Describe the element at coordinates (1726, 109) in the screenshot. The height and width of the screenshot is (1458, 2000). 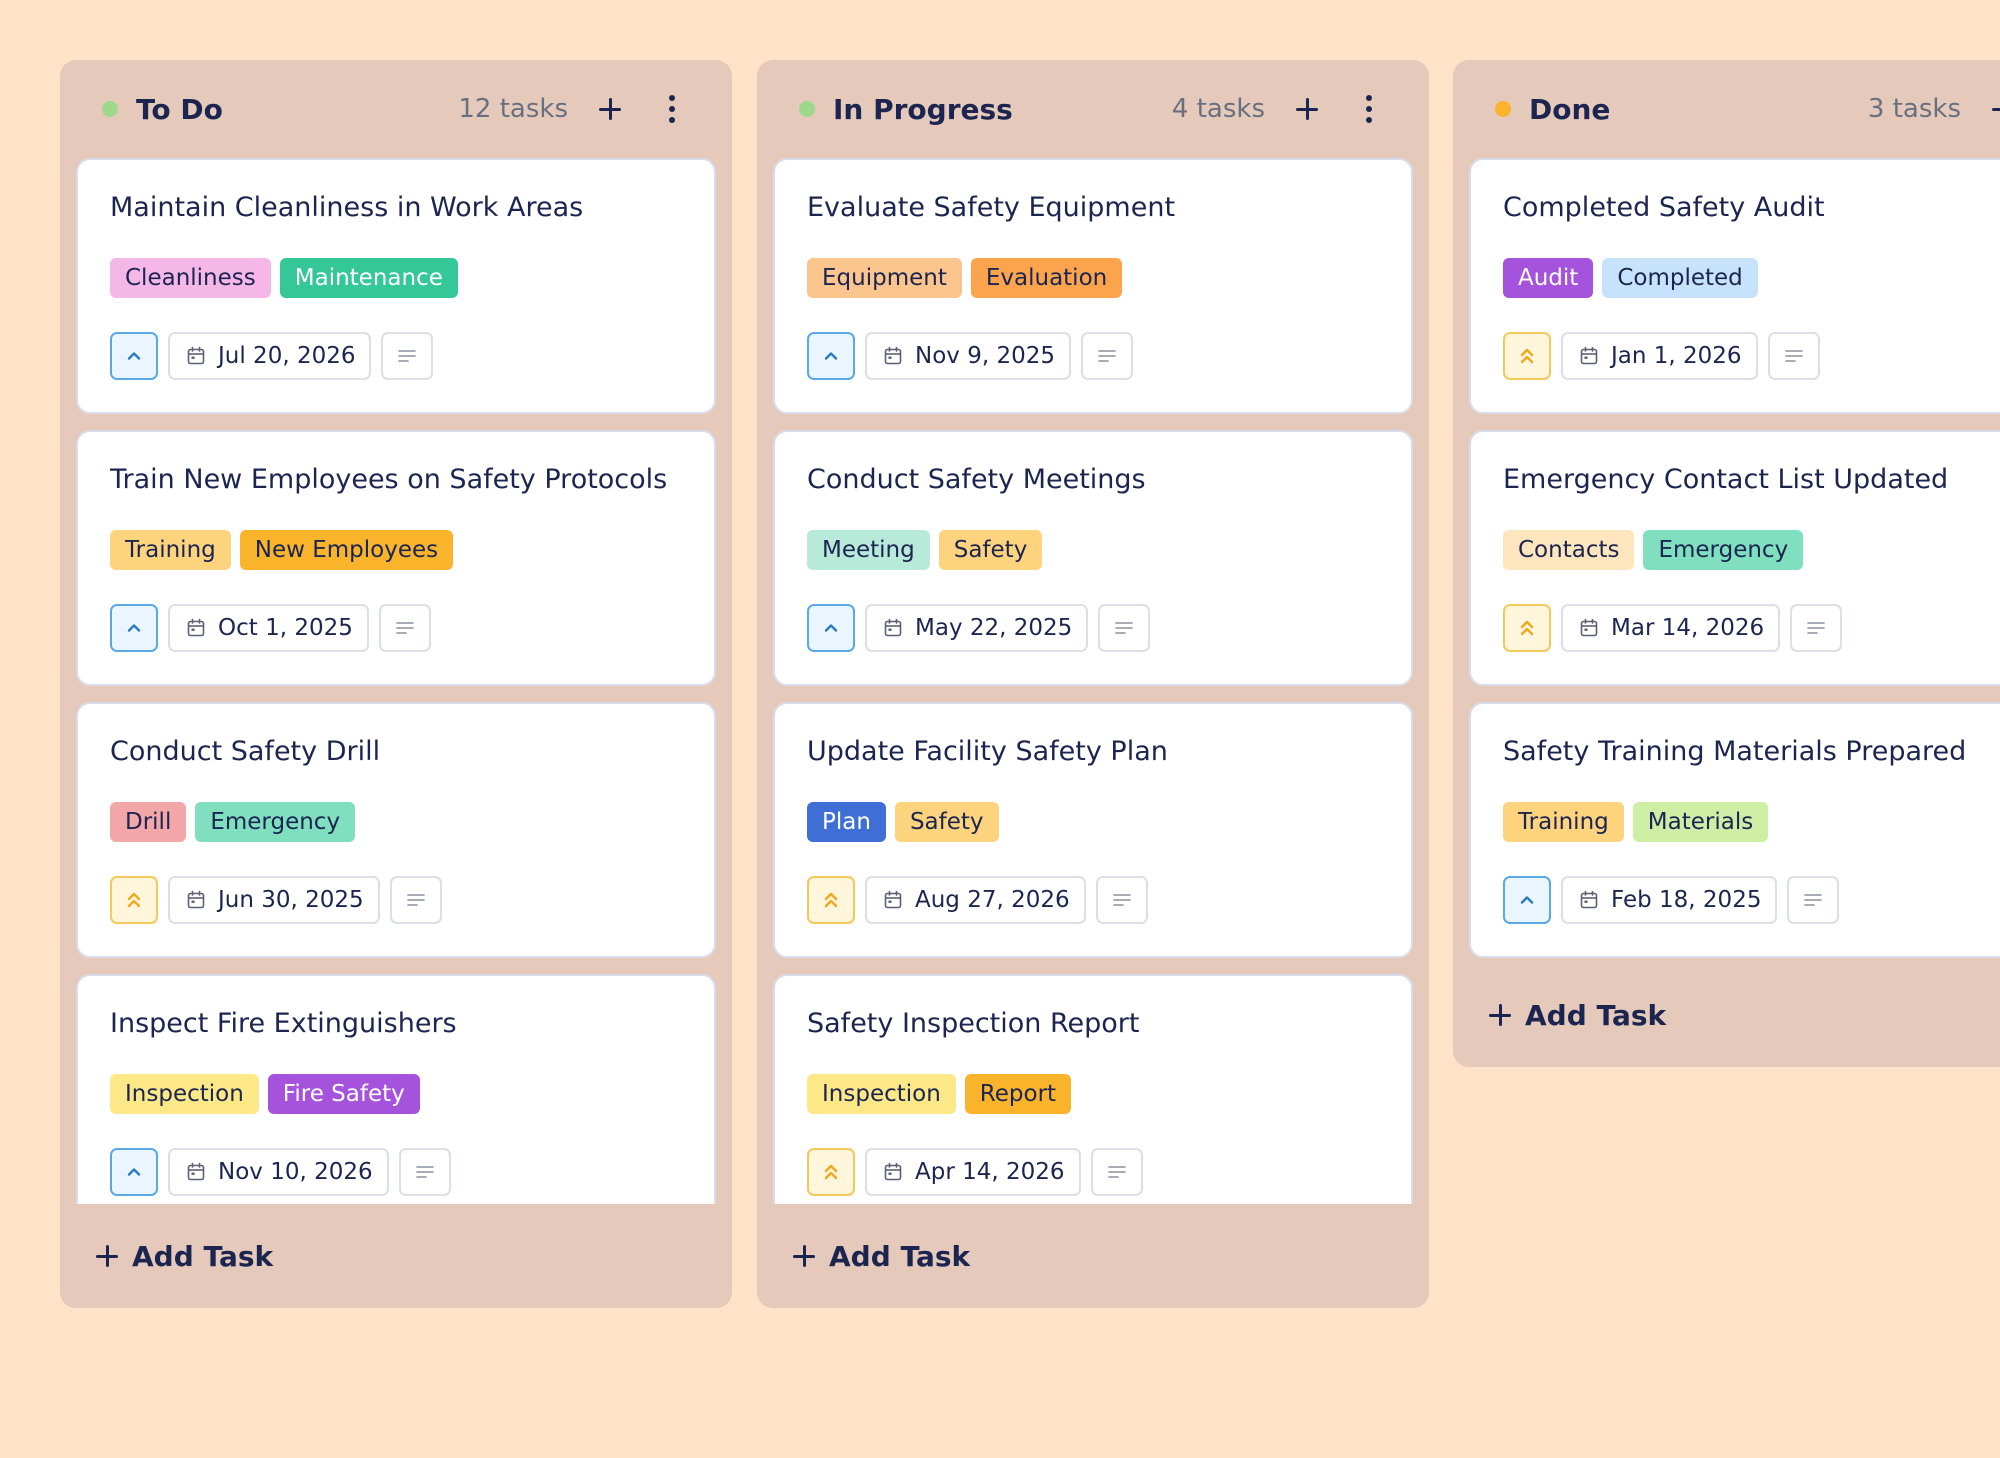
I see `column-header: Done 3 tasks` at that location.